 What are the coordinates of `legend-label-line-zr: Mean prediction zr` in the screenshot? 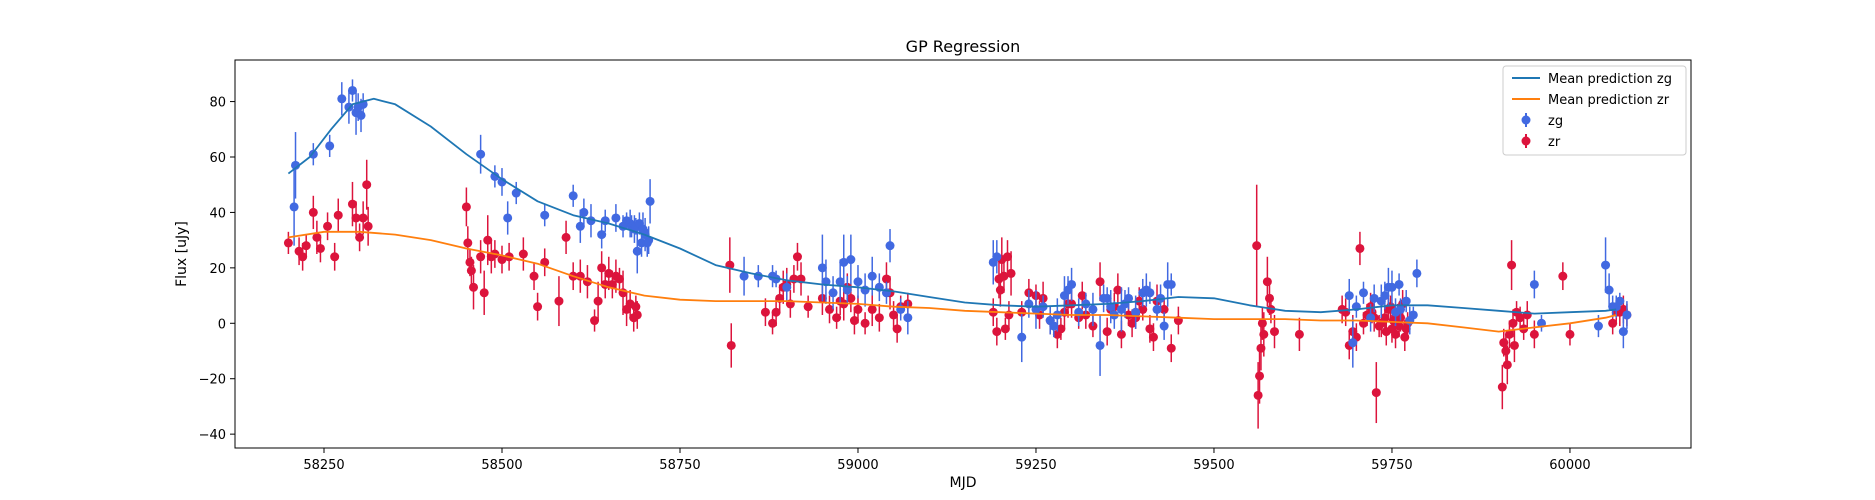 It's located at (1609, 100).